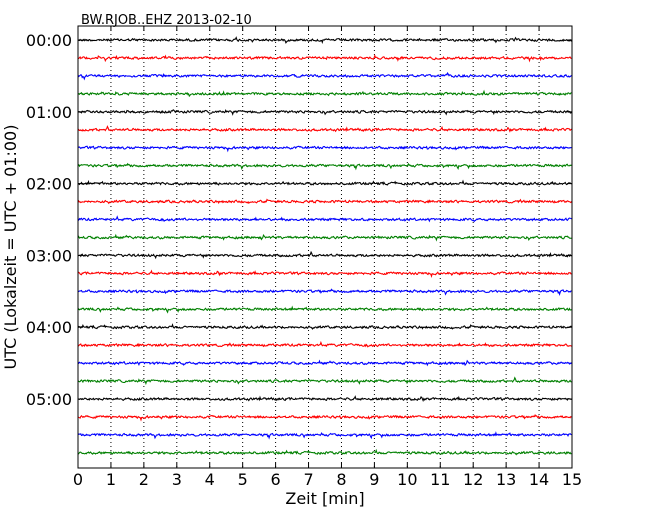  Describe the element at coordinates (539, 479) in the screenshot. I see `x-tick-label: 14` at that location.